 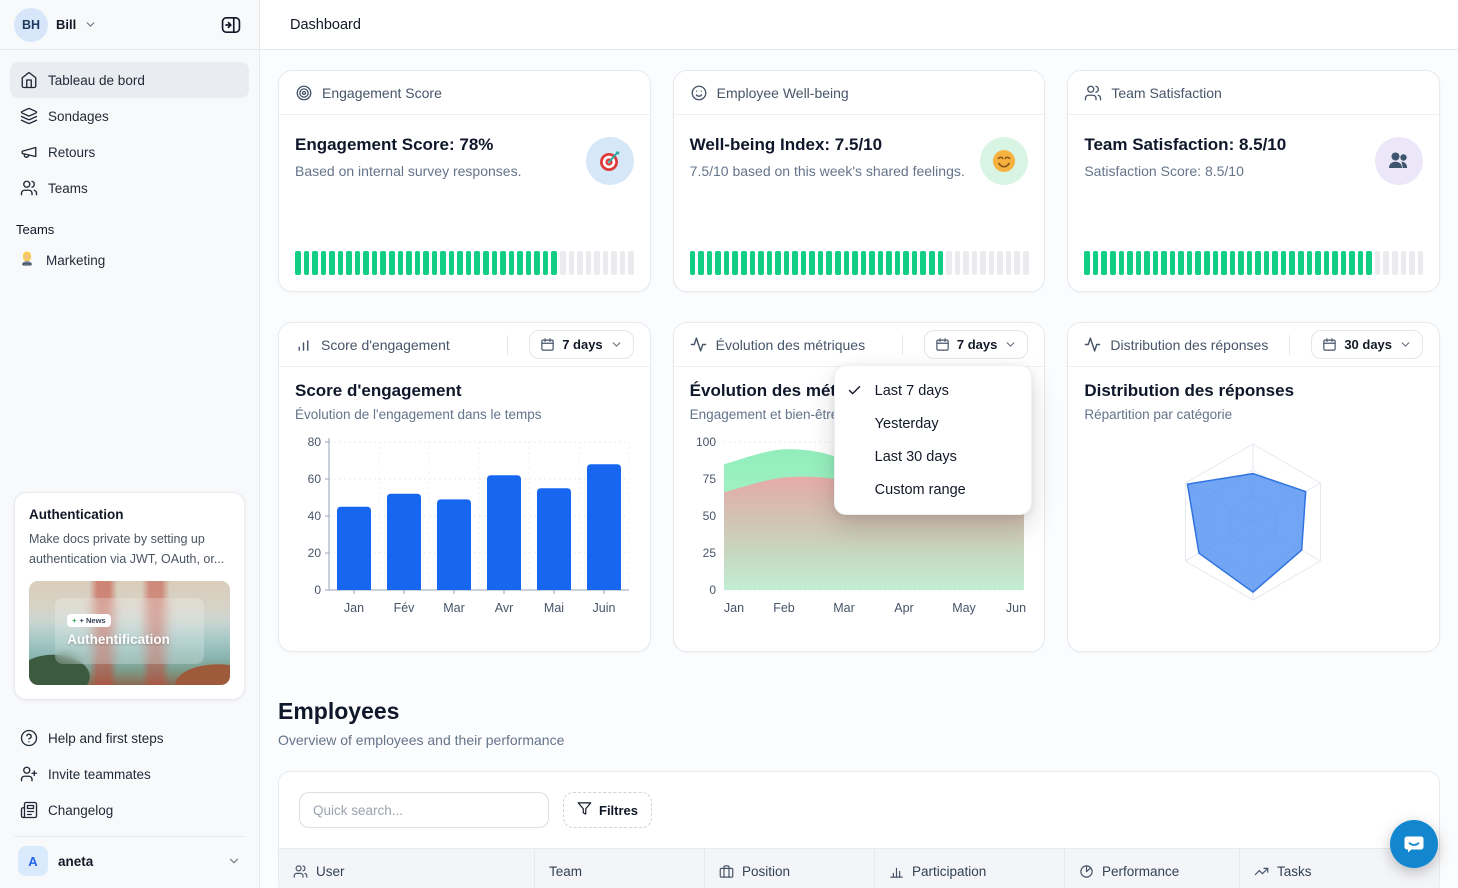 What do you see at coordinates (790, 868) in the screenshot?
I see `column-header-position: Position` at bounding box center [790, 868].